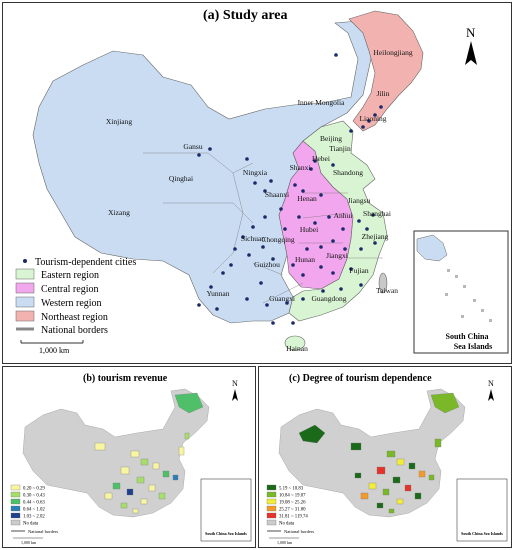 The height and width of the screenshot is (550, 514). I want to click on province-label-xizang: Xizang, so click(119, 212).